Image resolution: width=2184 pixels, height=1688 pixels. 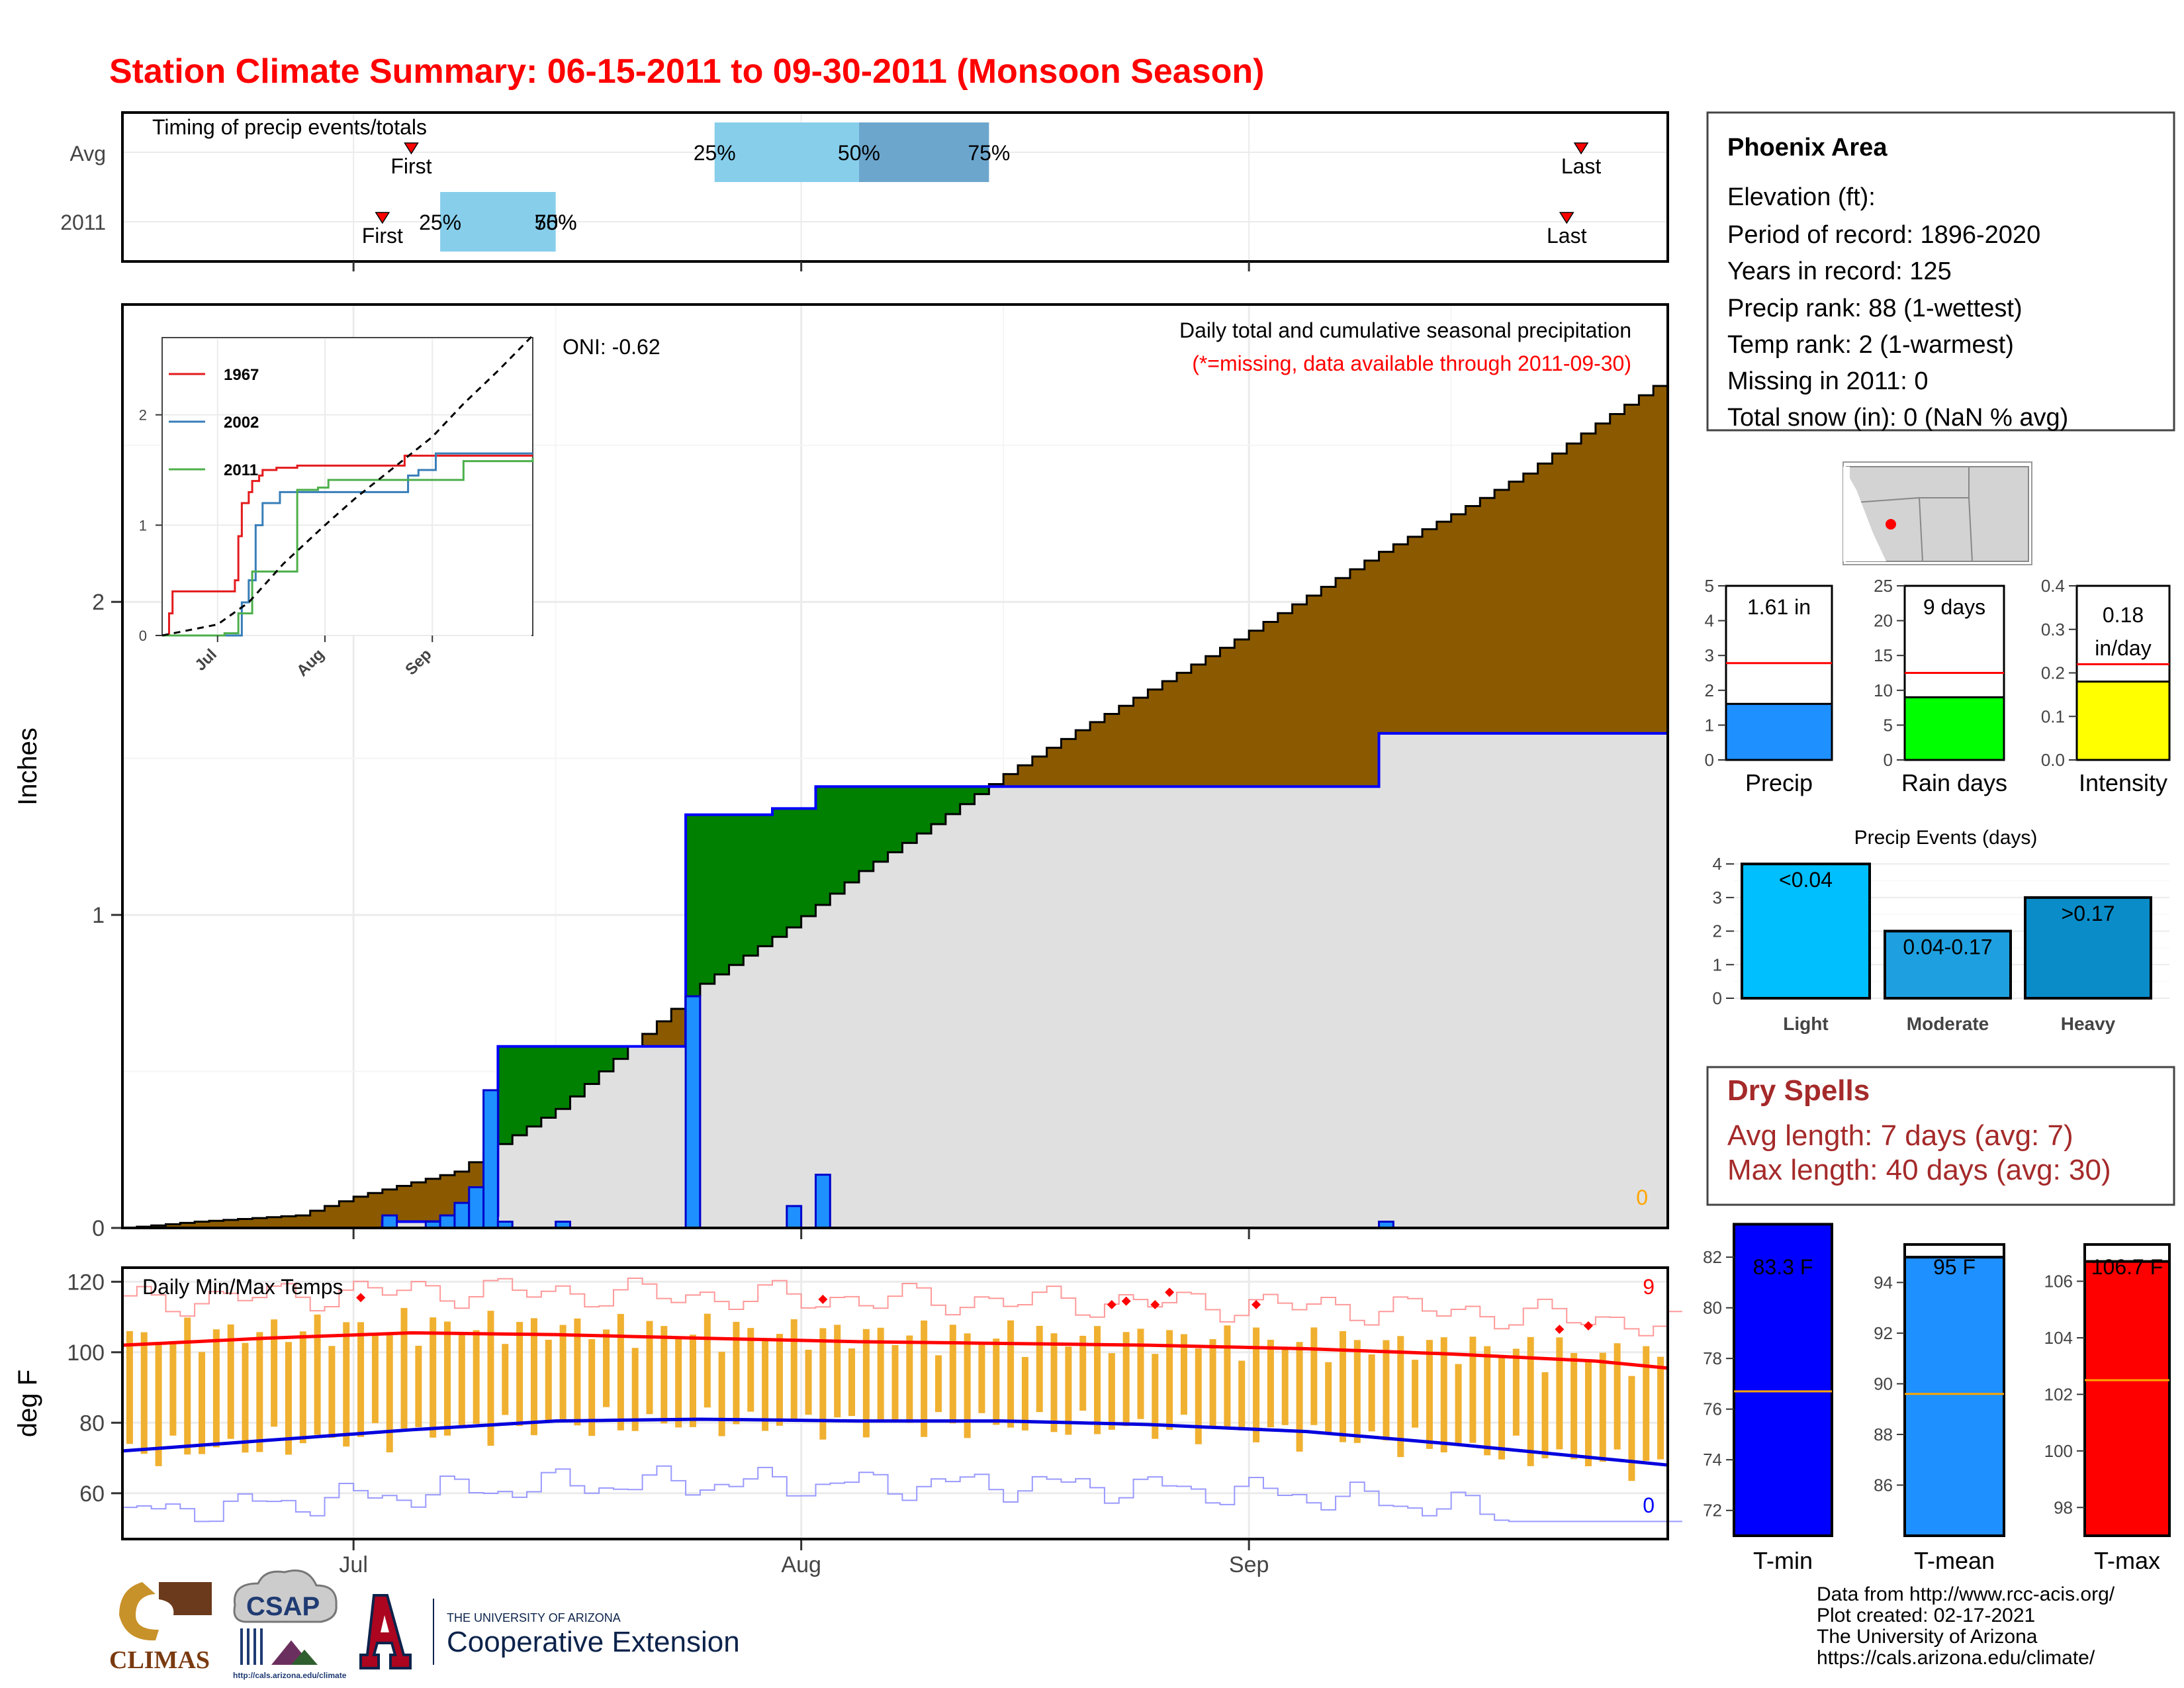 I want to click on timing-marker-last, so click(x=1581, y=148).